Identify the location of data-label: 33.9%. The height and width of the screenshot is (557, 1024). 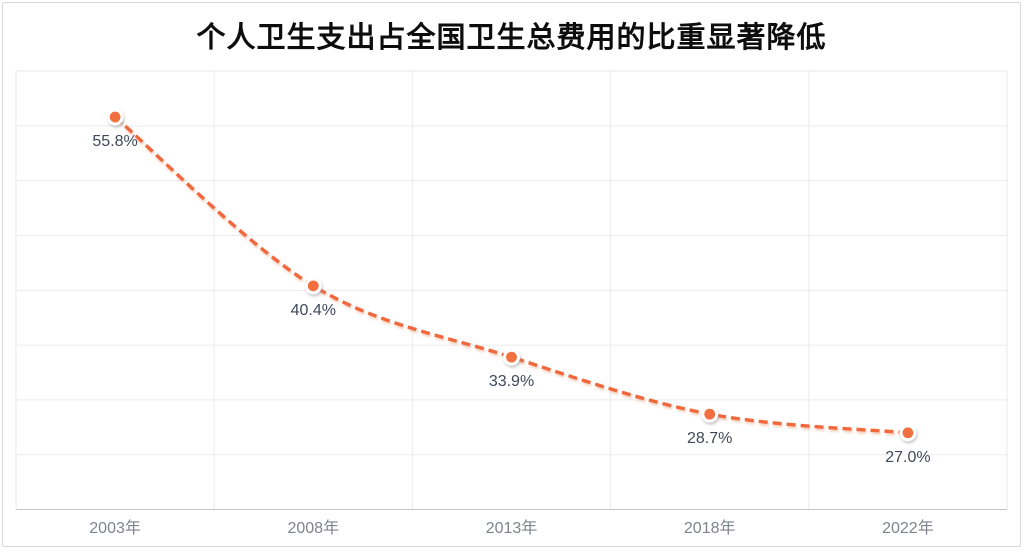
(511, 381).